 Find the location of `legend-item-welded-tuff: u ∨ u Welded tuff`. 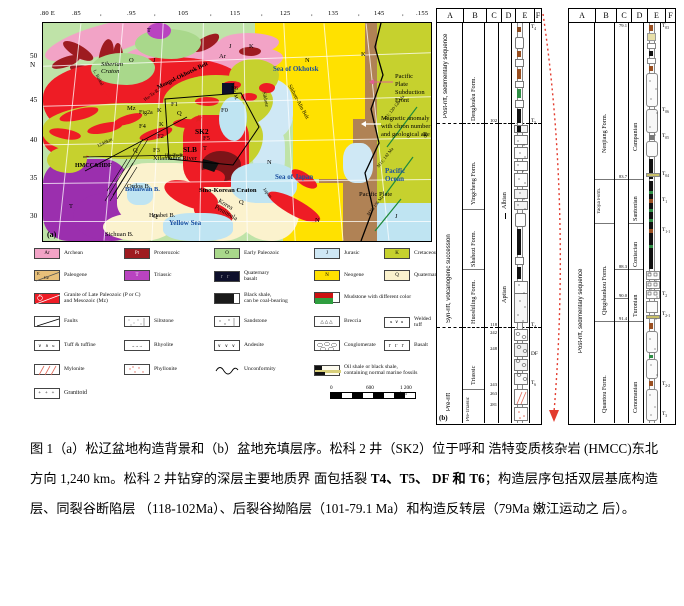

legend-item-welded-tuff: u ∨ u Welded tuff is located at coordinates (409, 322).